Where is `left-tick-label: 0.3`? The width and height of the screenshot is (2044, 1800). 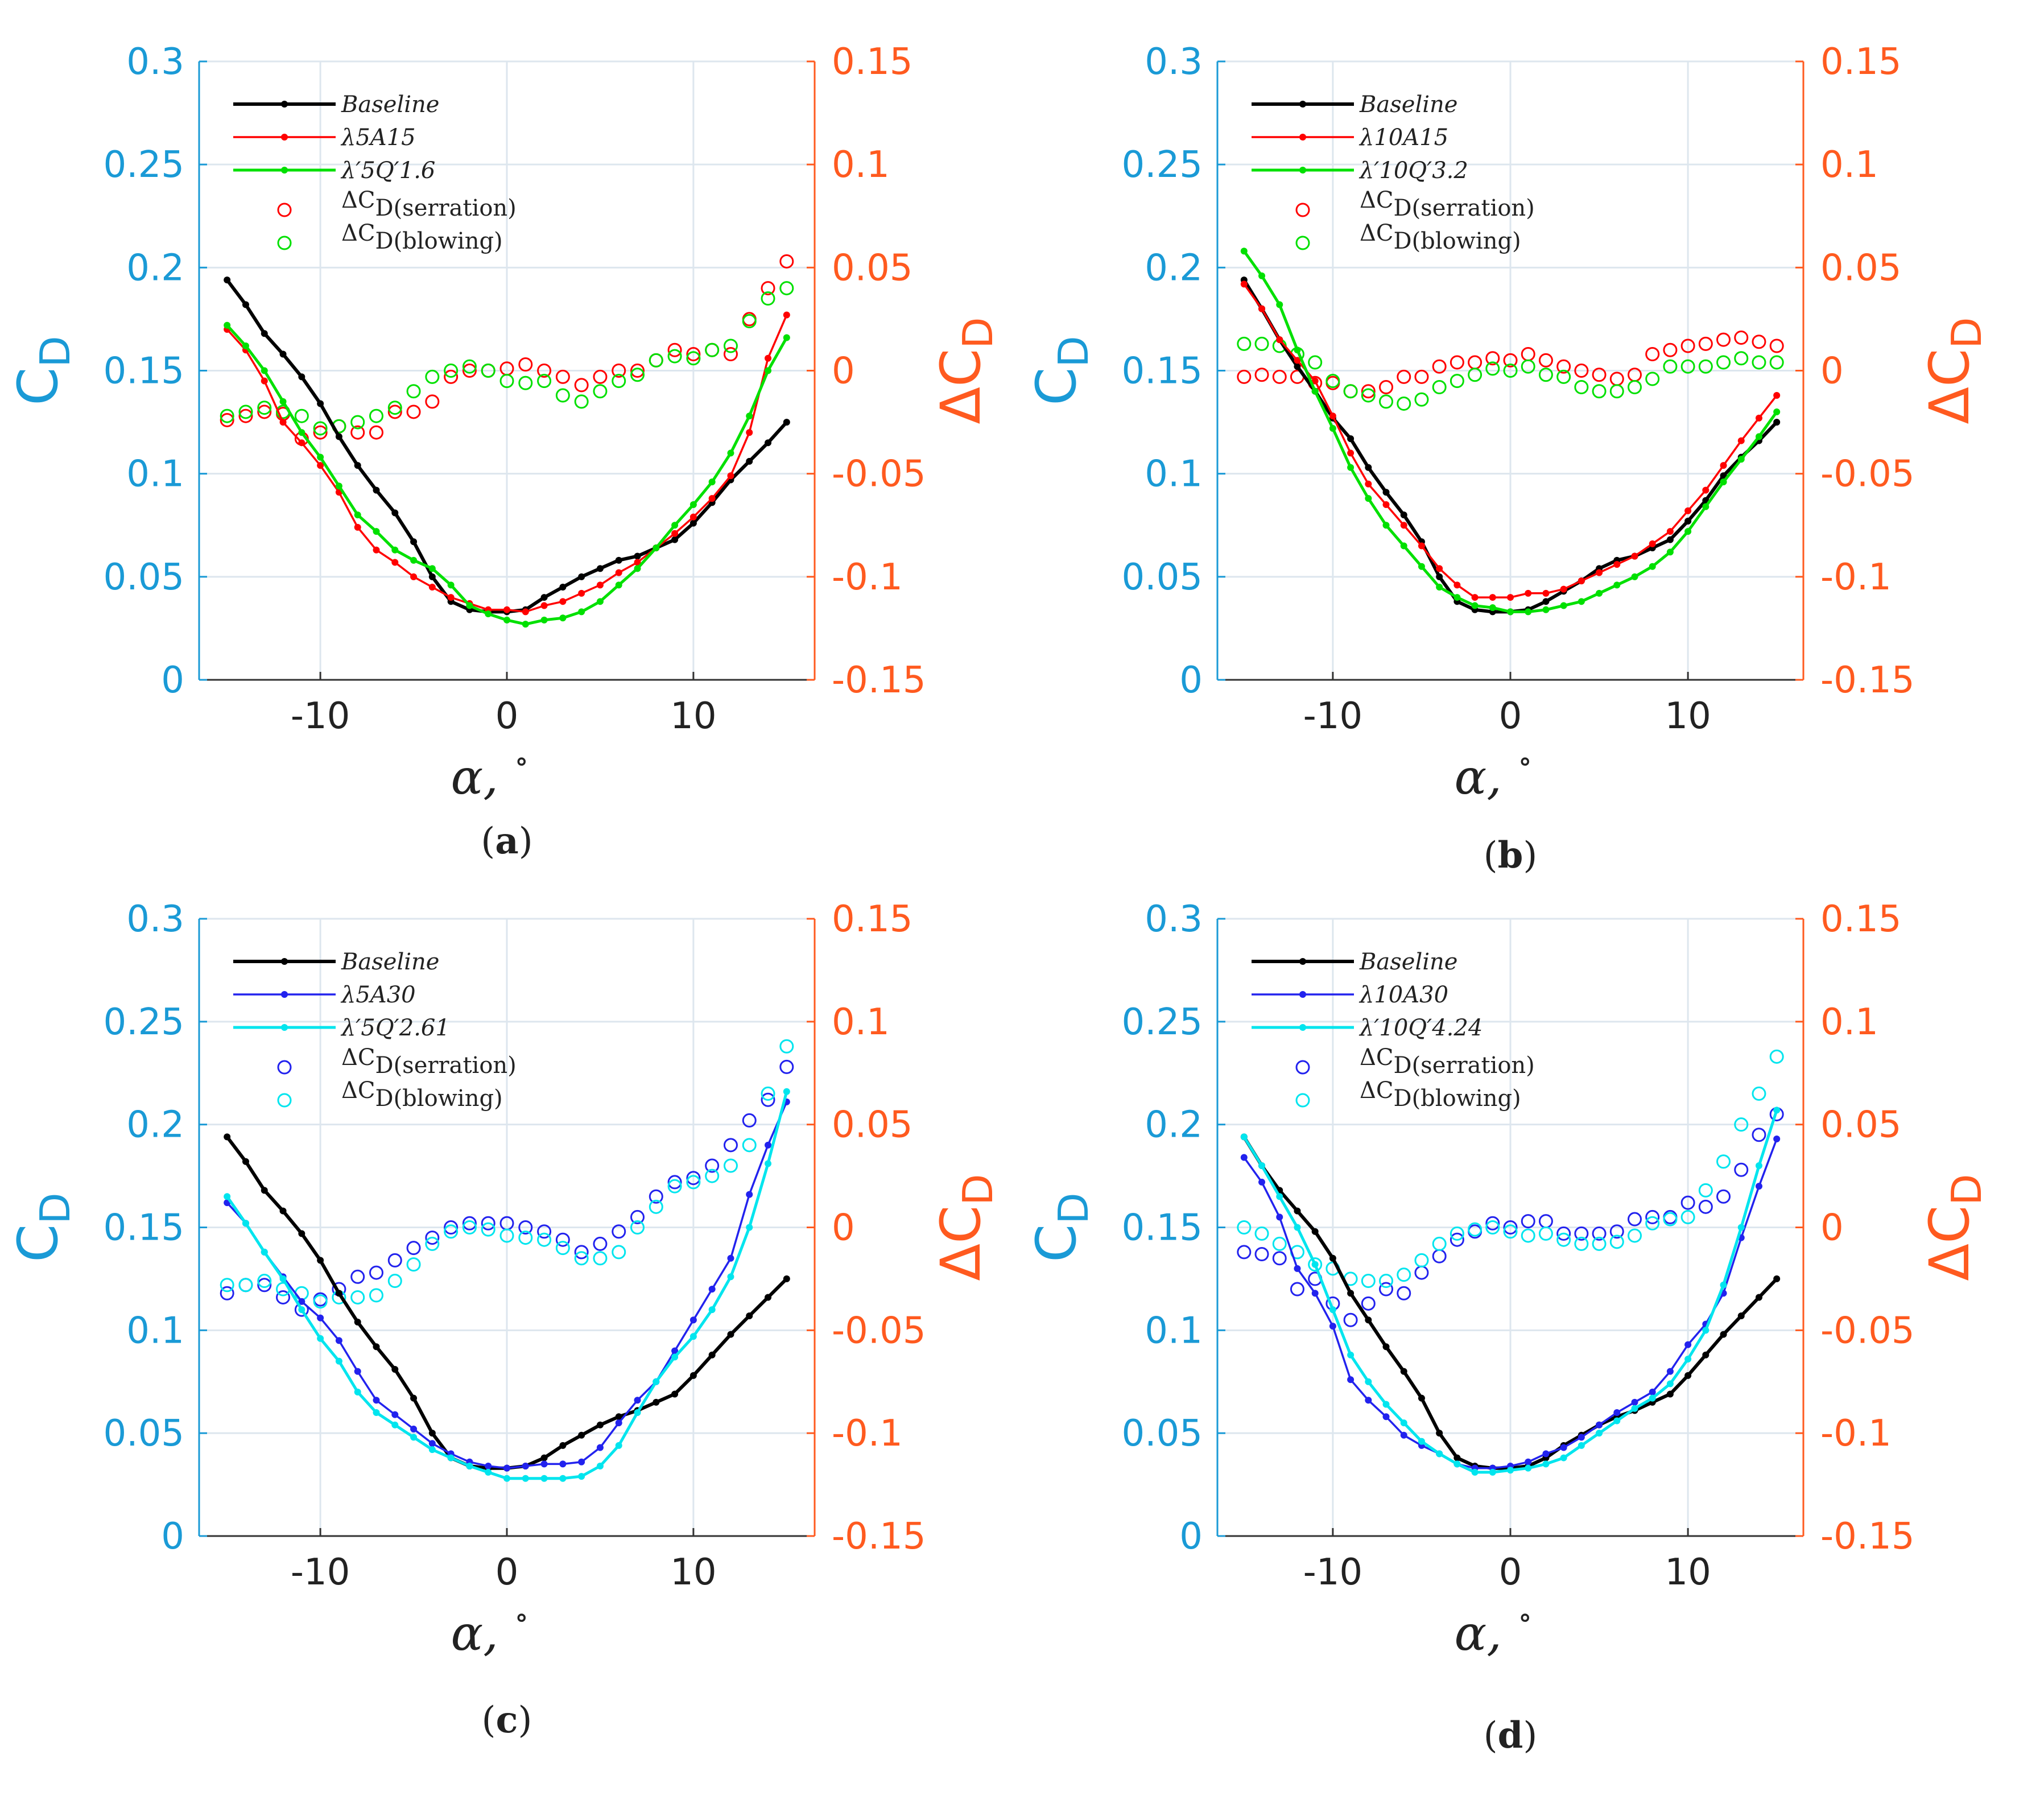 left-tick-label: 0.3 is located at coordinates (1174, 919).